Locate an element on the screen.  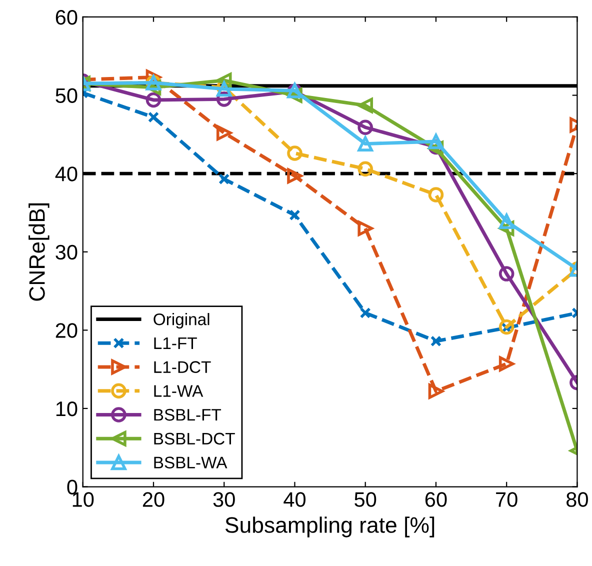
x-tick-label: 40 is located at coordinates (295, 499).